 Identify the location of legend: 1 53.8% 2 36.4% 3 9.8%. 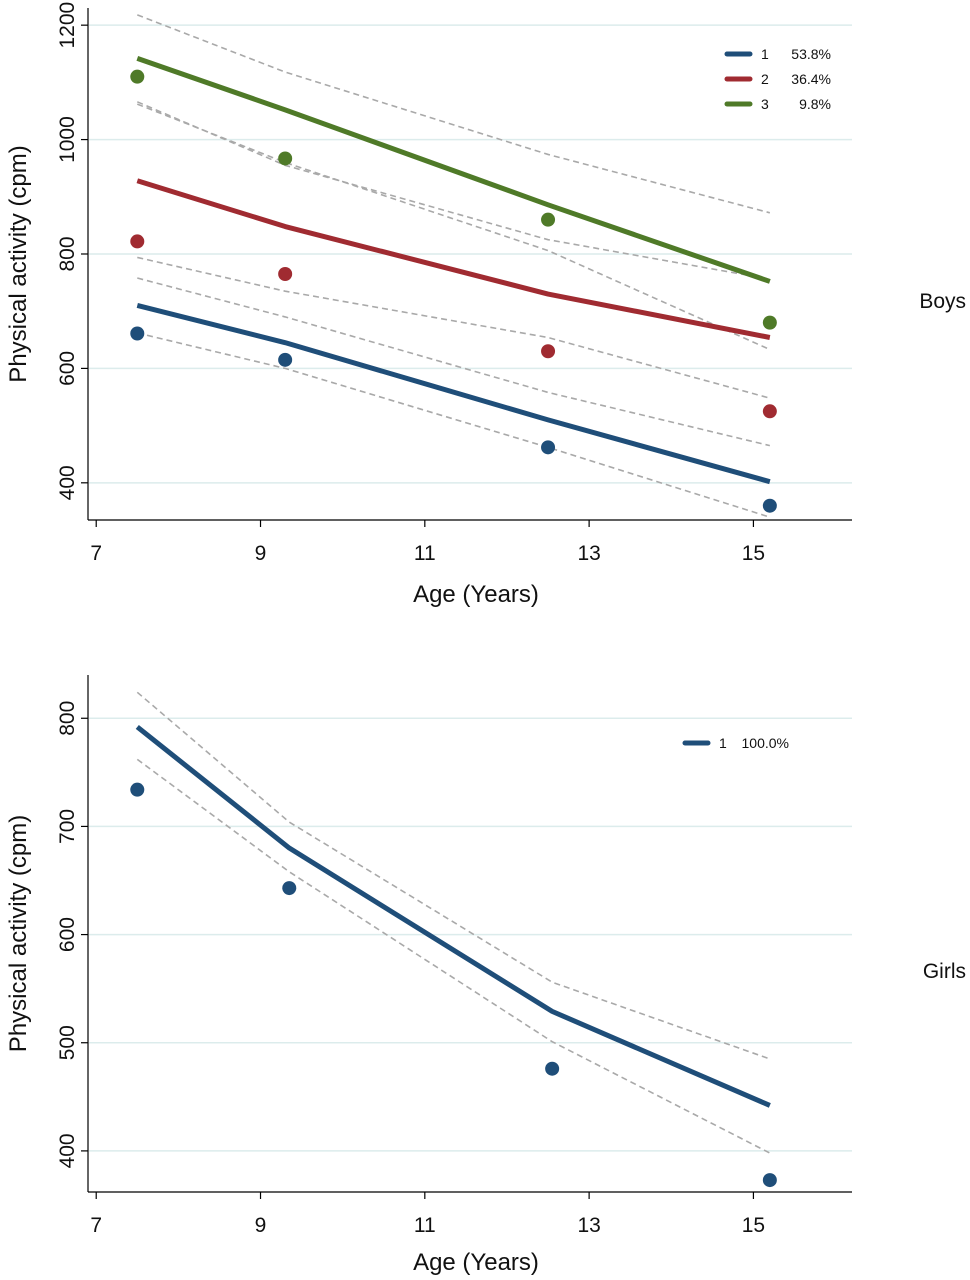
(777, 79).